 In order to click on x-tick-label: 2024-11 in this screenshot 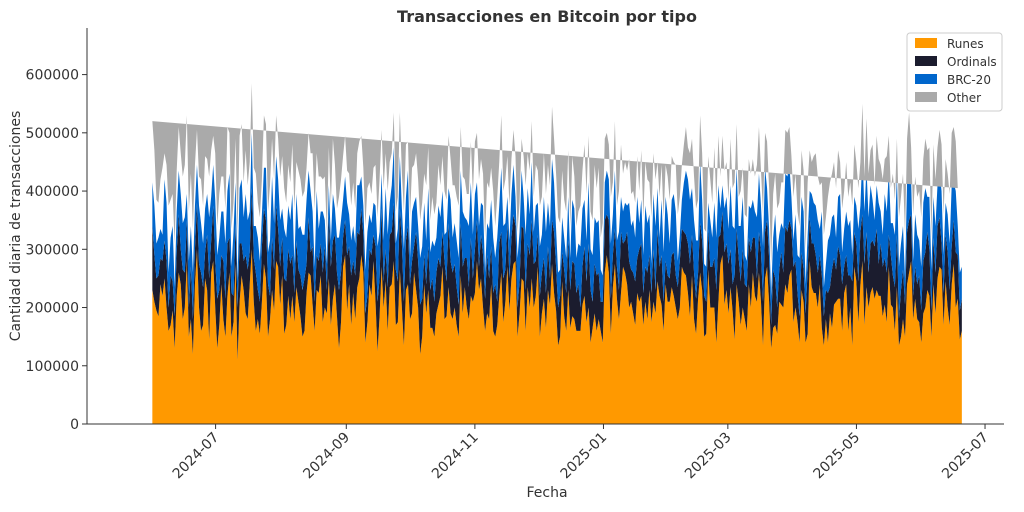, I will do `click(455, 456)`.